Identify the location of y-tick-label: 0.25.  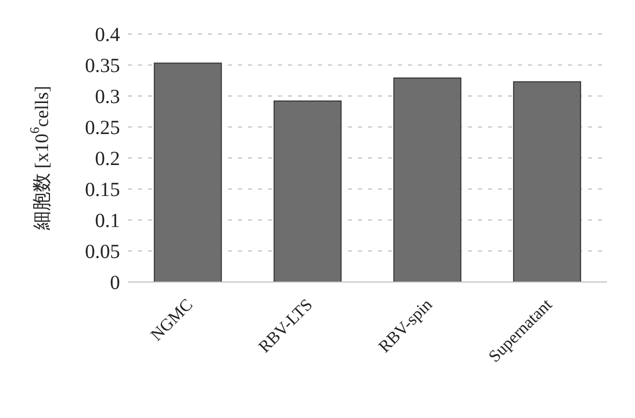
(102, 128).